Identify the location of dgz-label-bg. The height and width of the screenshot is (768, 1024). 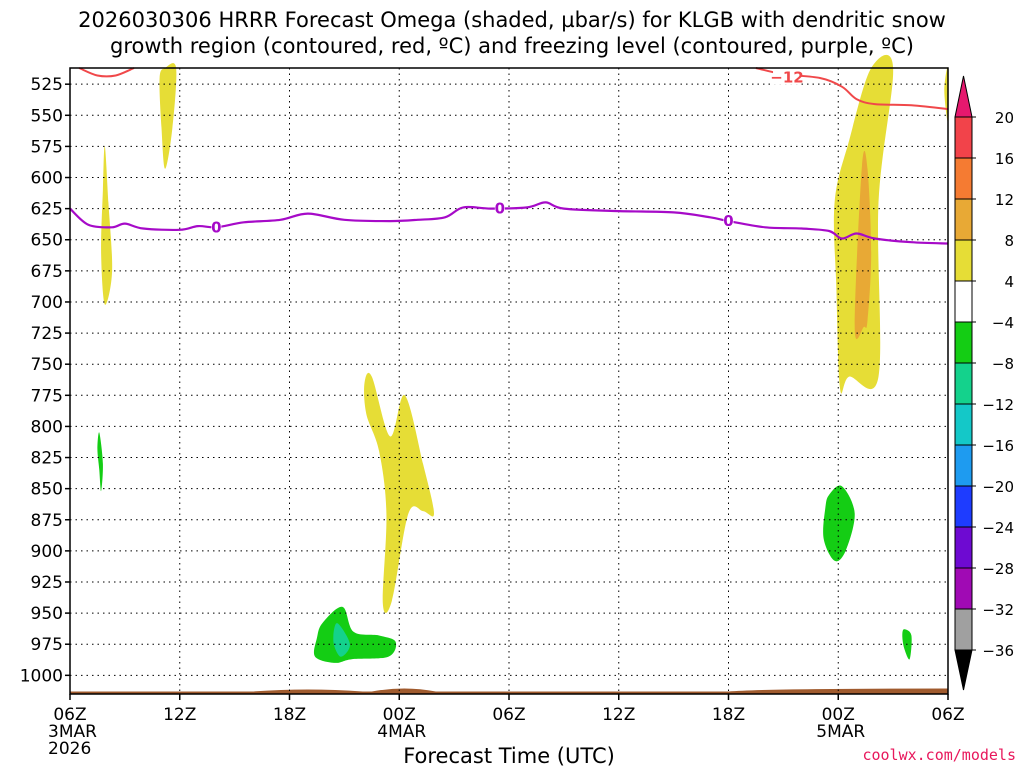
(787, 77).